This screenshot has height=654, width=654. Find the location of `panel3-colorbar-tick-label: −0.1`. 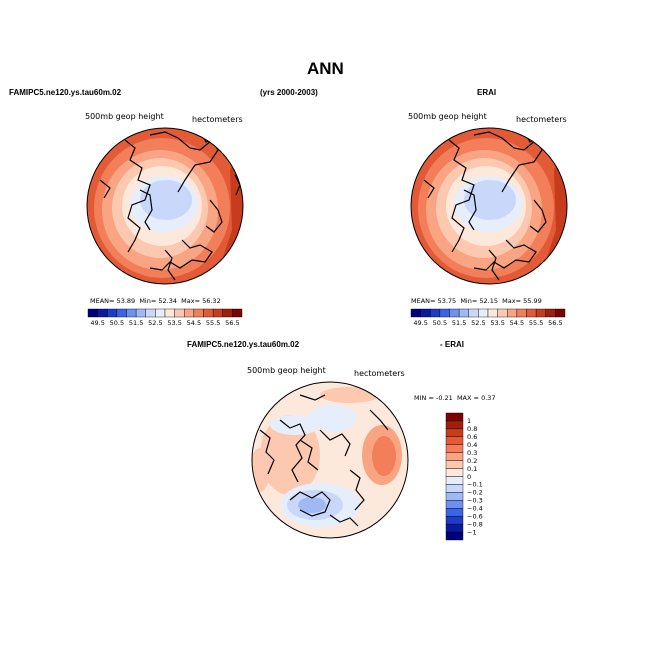

panel3-colorbar-tick-label: −0.1 is located at coordinates (475, 485).